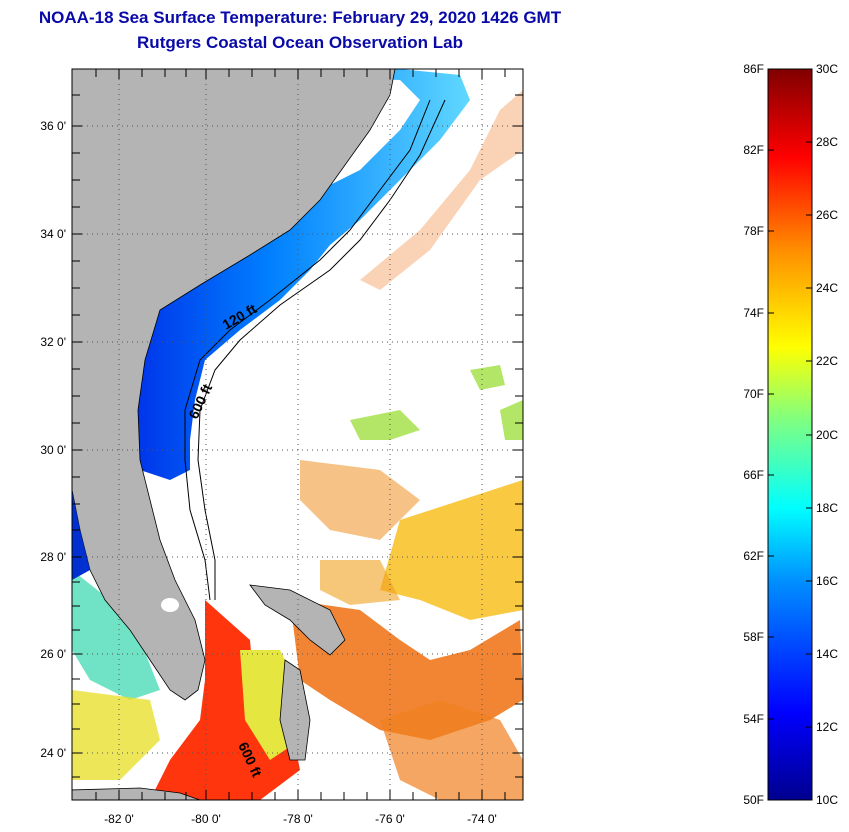  Describe the element at coordinates (753, 150) in the screenshot. I see `colorbar-f-label: 82F` at that location.